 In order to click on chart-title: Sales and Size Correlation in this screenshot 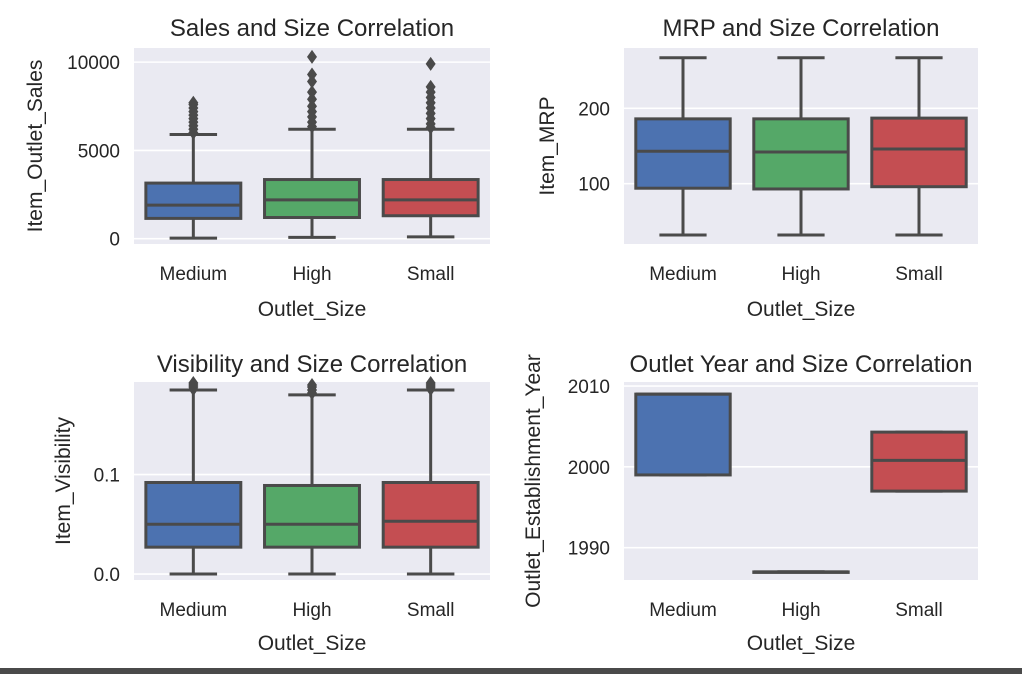, I will do `click(312, 28)`.